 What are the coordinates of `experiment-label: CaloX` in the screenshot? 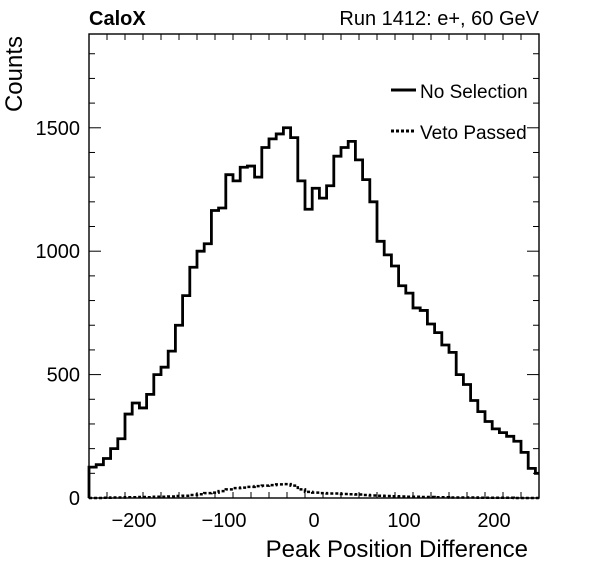 It's located at (117, 19).